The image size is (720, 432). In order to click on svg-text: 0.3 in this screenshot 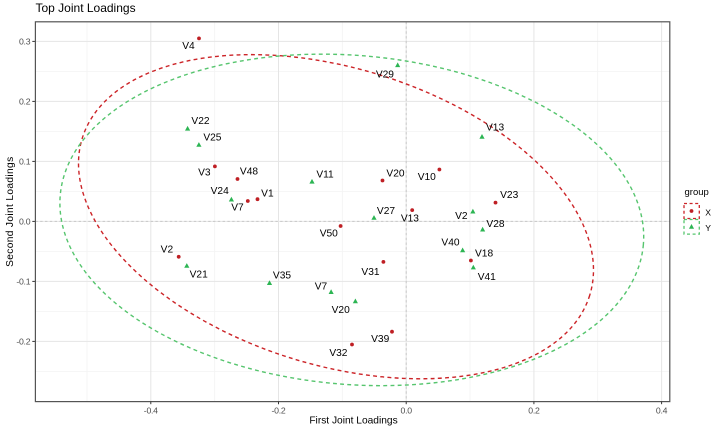, I will do `click(25, 41)`.